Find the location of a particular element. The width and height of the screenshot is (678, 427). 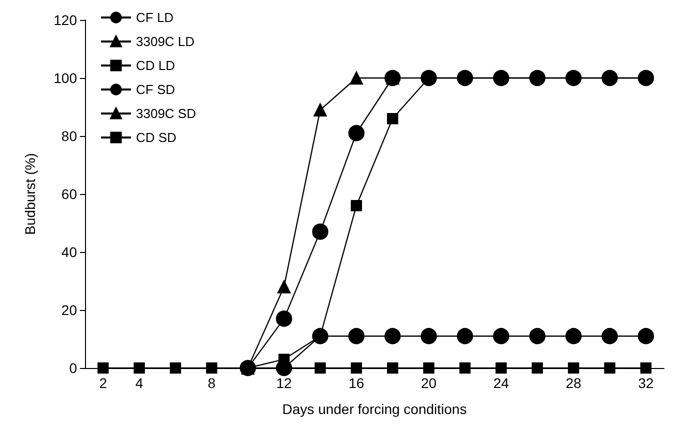

y-tick-label: 40 is located at coordinates (69, 252).